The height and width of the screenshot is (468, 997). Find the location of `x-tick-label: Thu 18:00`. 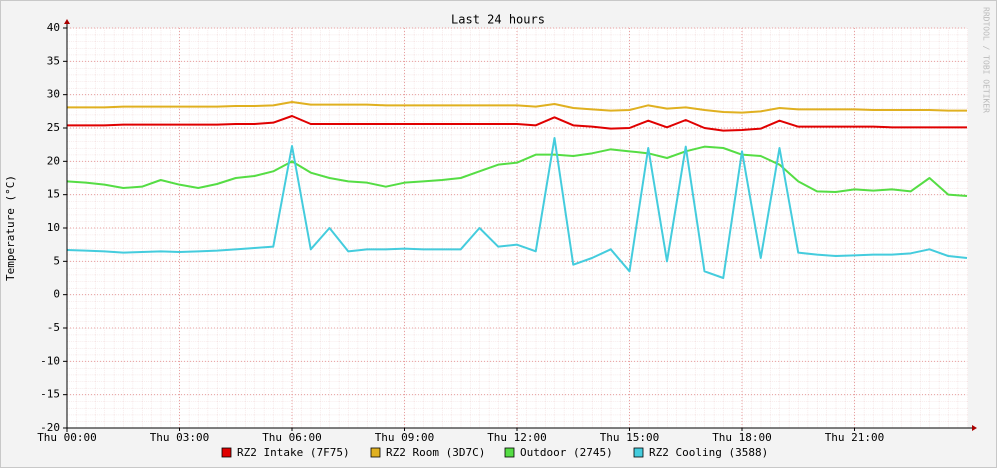

x-tick-label: Thu 18:00 is located at coordinates (742, 437).